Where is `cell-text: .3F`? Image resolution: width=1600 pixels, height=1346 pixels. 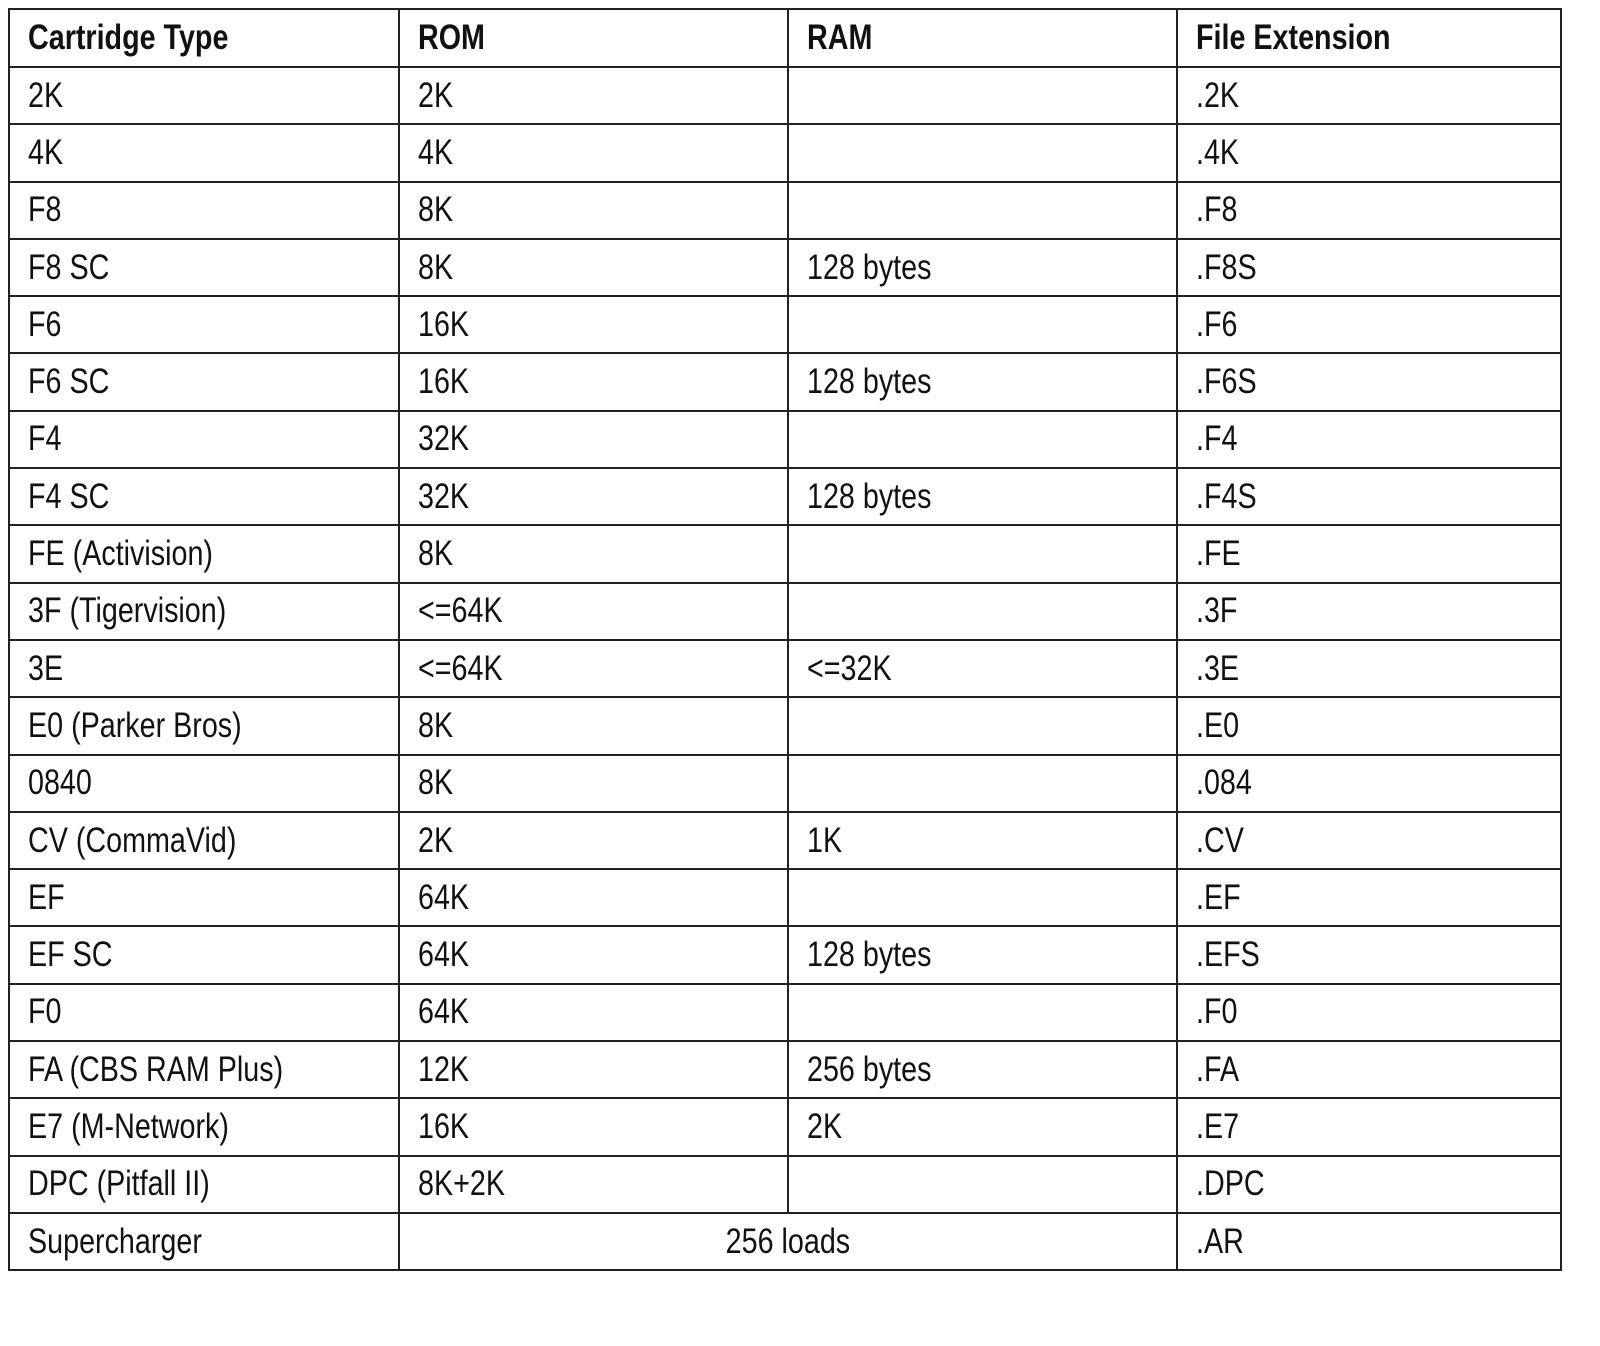 cell-text: .3F is located at coordinates (1217, 611).